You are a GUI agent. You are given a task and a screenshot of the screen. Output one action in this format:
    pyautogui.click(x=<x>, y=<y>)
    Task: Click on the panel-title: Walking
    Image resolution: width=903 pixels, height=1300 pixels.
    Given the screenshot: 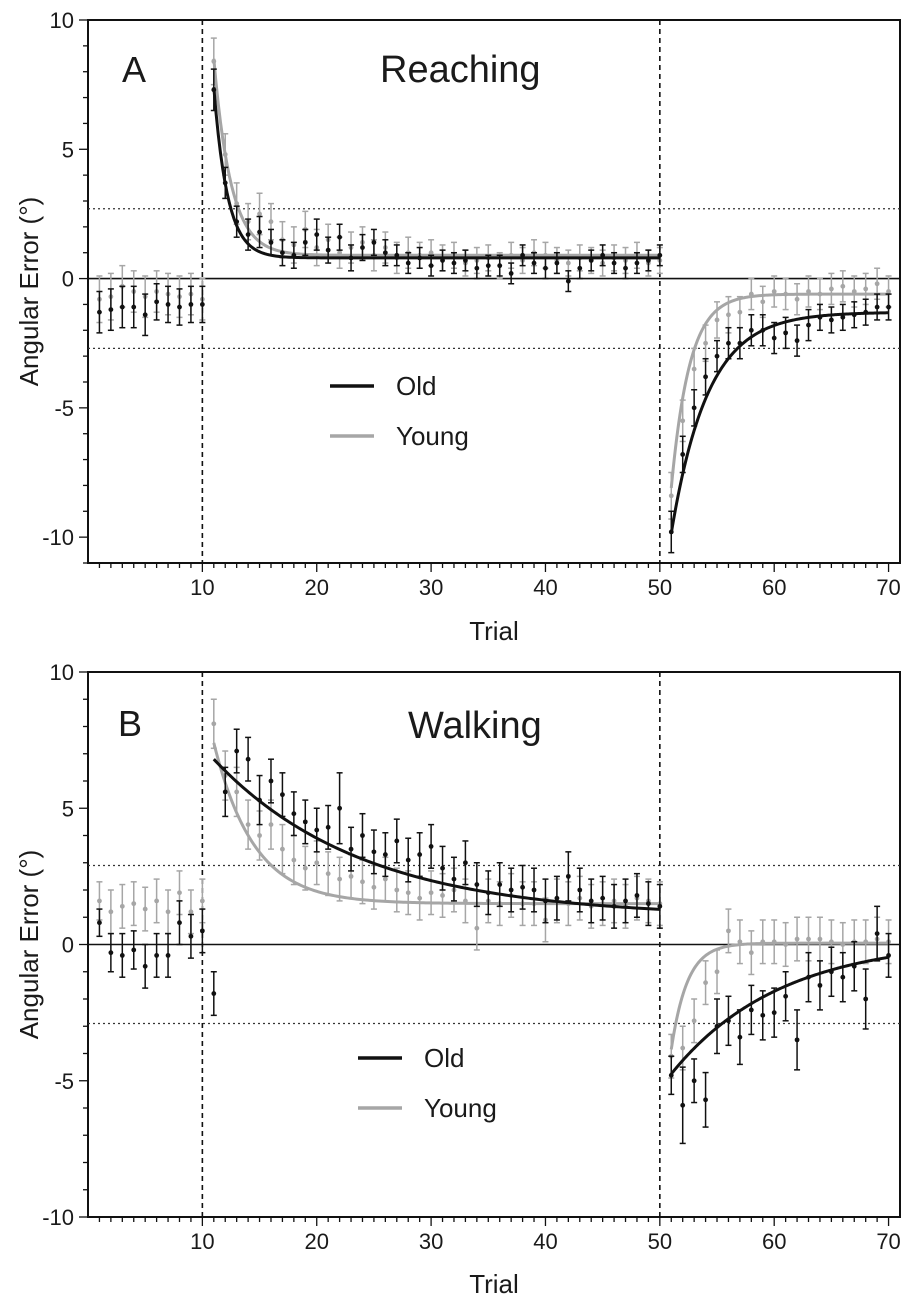 What is the action you would take?
    pyautogui.click(x=475, y=726)
    